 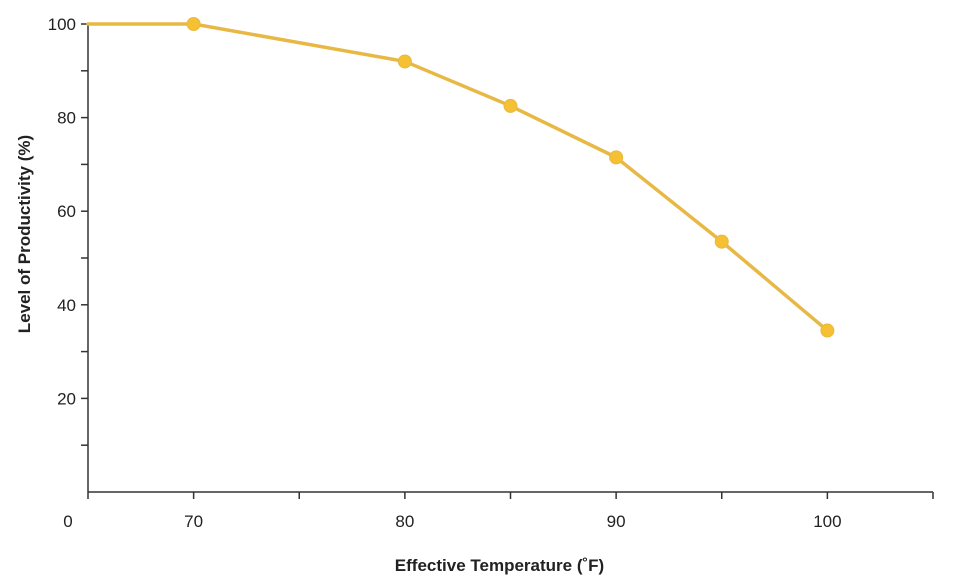 I want to click on y-tick-label: 100, so click(x=62, y=24).